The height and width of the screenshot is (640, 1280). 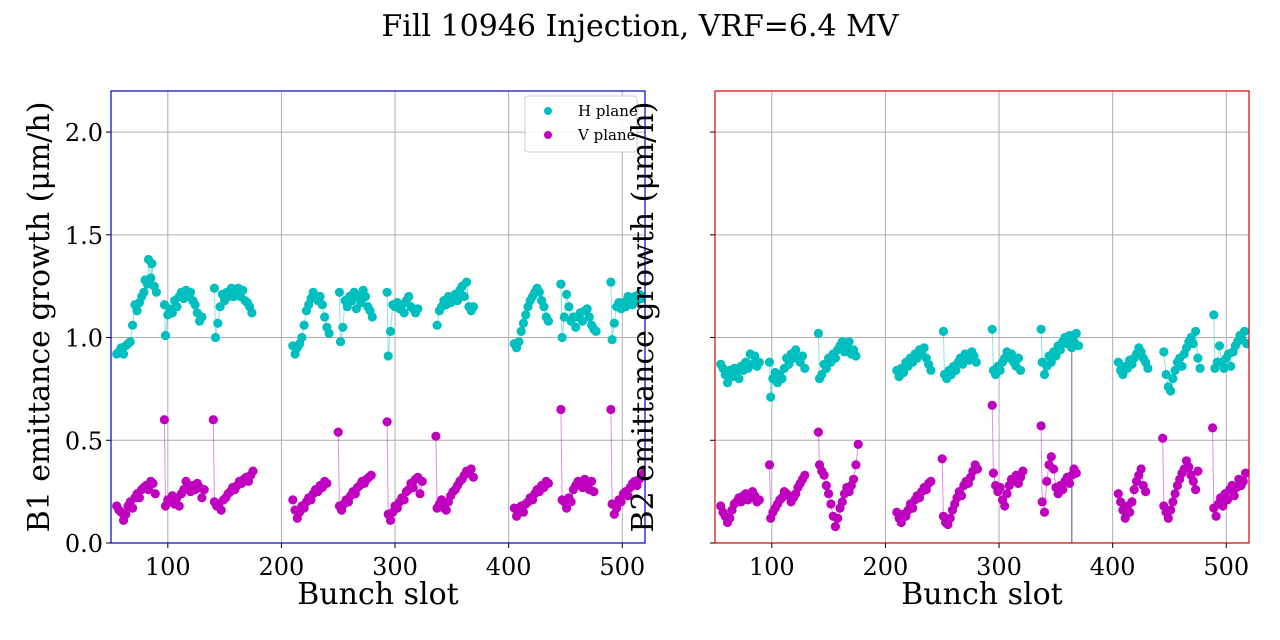 What do you see at coordinates (643, 317) in the screenshot?
I see `y-axis-label-b2: B2 emittance growth (μm/h)` at bounding box center [643, 317].